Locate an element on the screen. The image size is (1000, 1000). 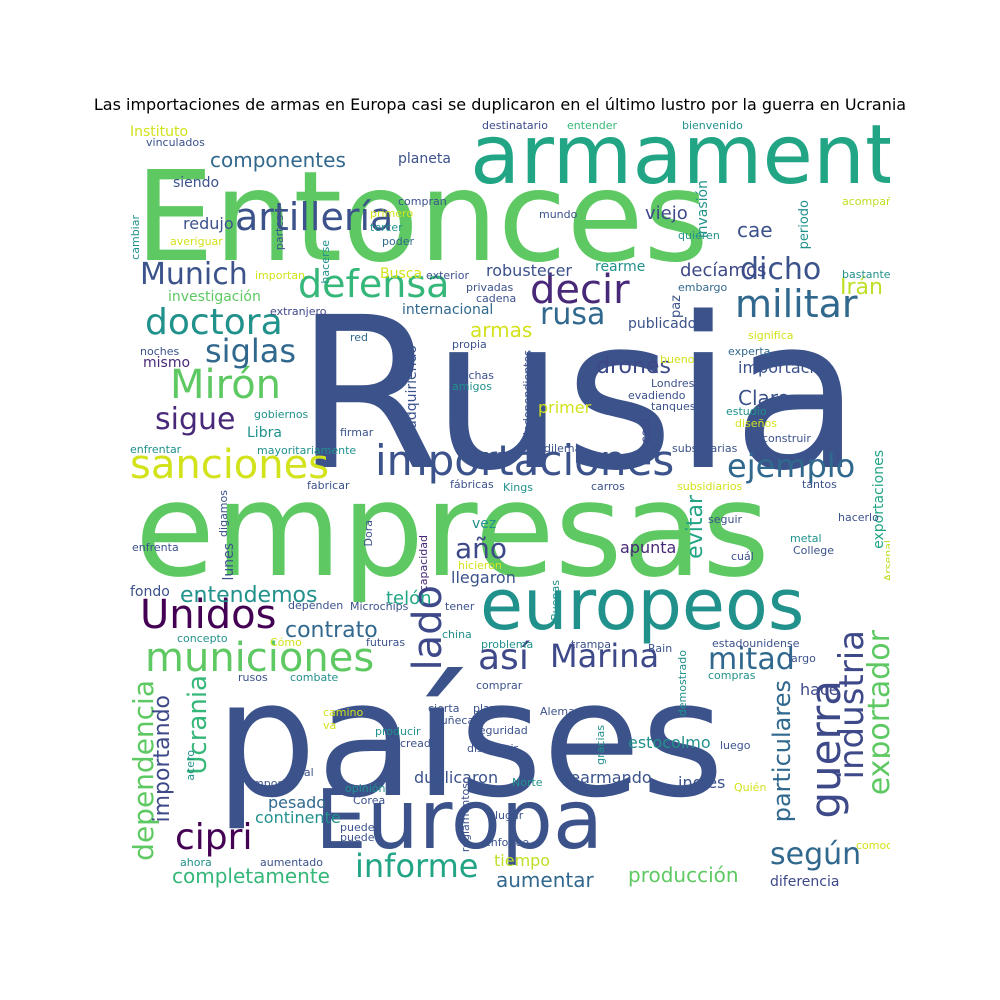
cloud-word: estudio is located at coordinates (746, 411).